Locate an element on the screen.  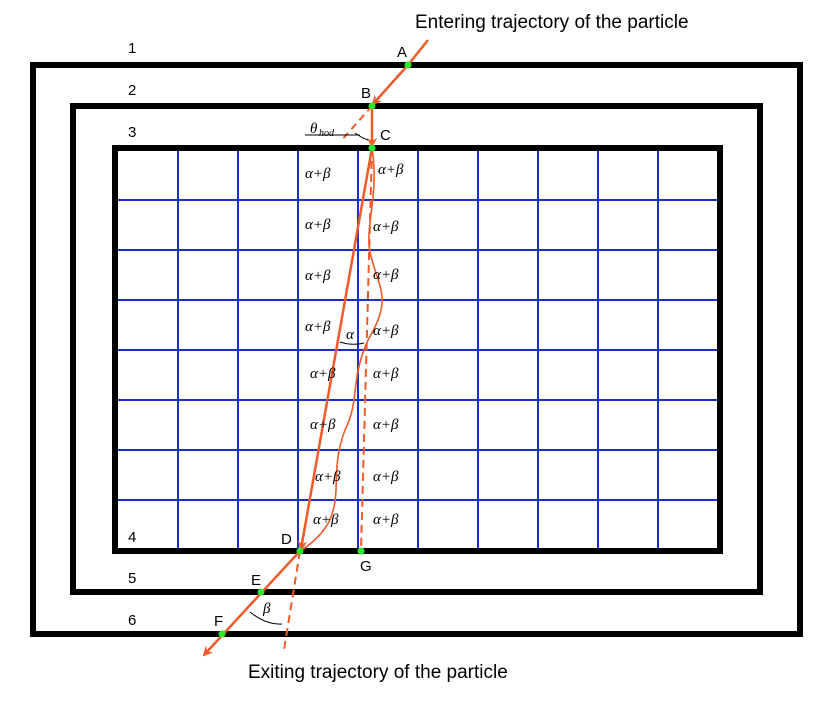
point-label: G is located at coordinates (366, 566).